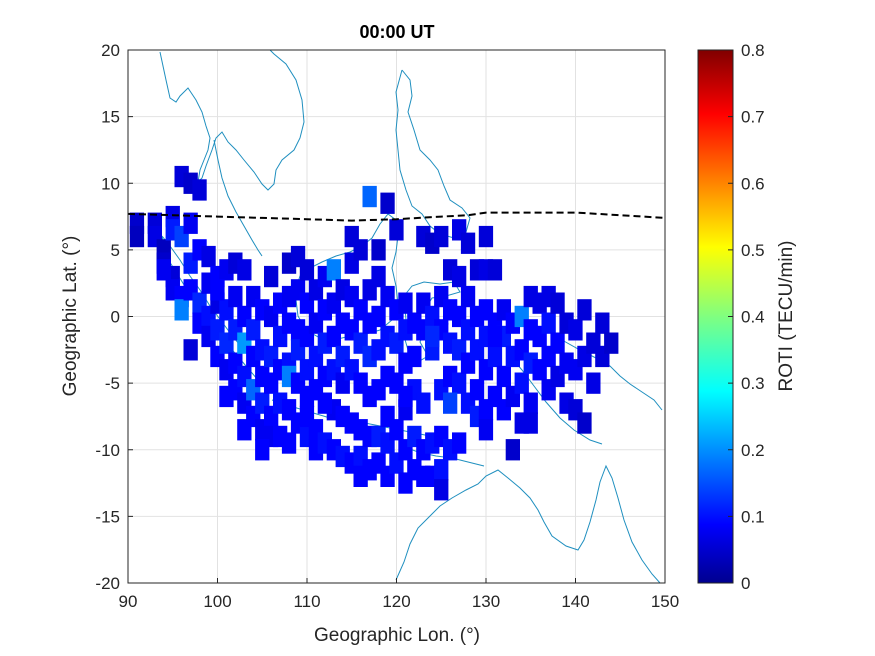 The width and height of the screenshot is (875, 656). I want to click on colorbar-label: ROTI (TECU/min), so click(786, 316).